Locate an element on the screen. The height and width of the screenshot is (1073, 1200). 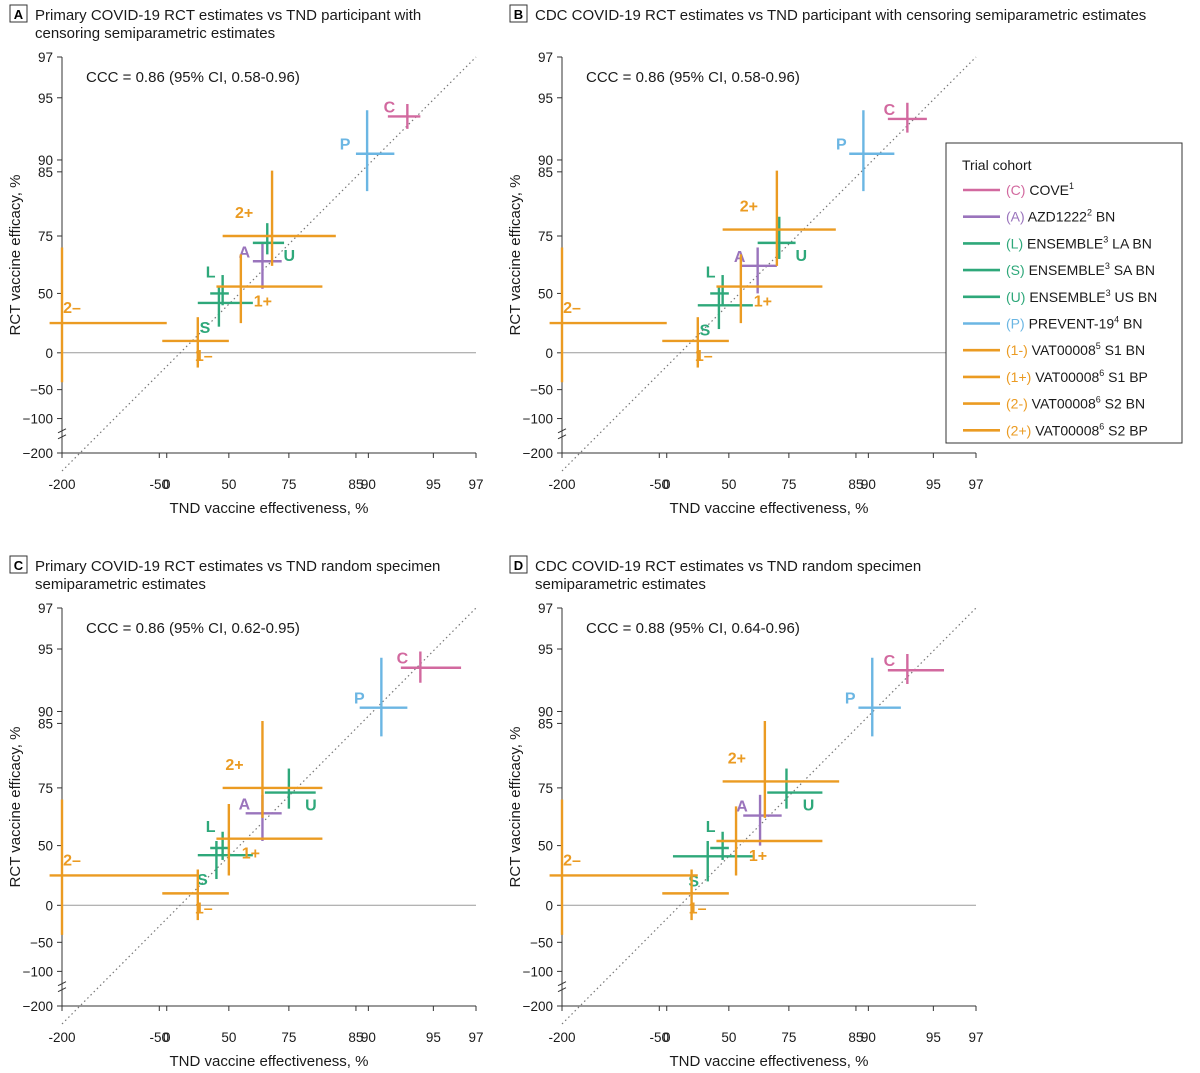
x-tick-label: -50 is located at coordinates (160, 484).